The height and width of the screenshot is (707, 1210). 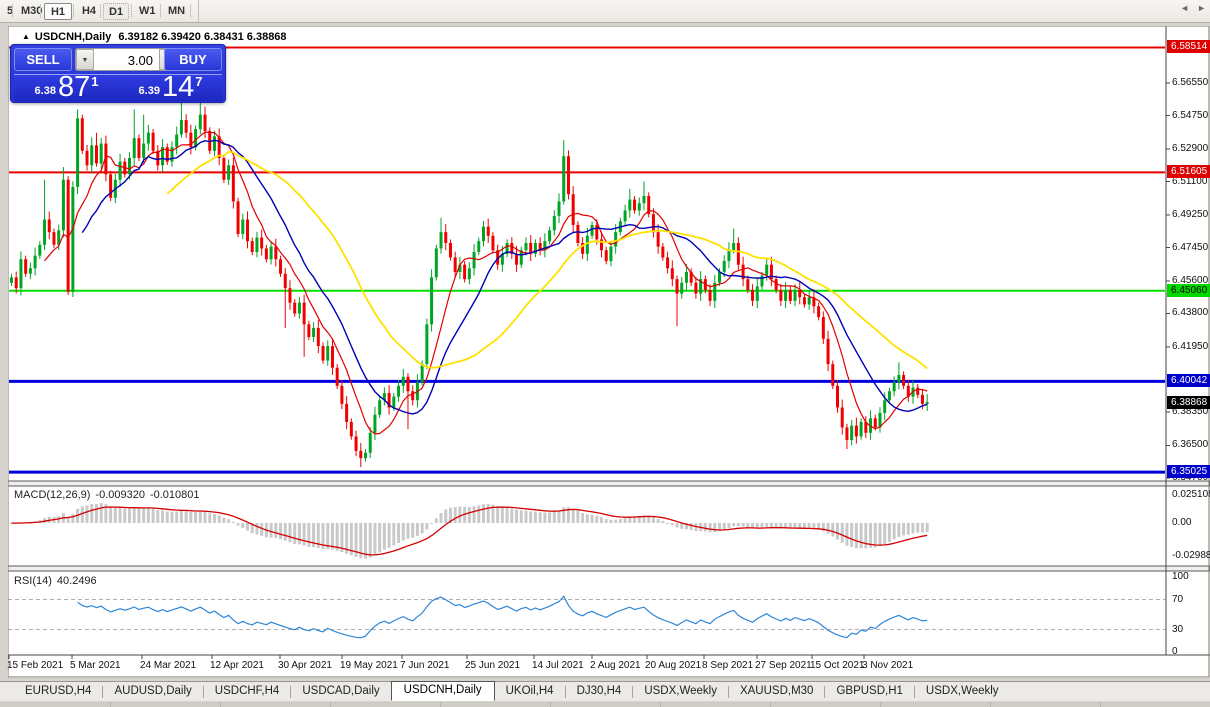 I want to click on current-price-badge: 6.38868, so click(x=1188, y=402).